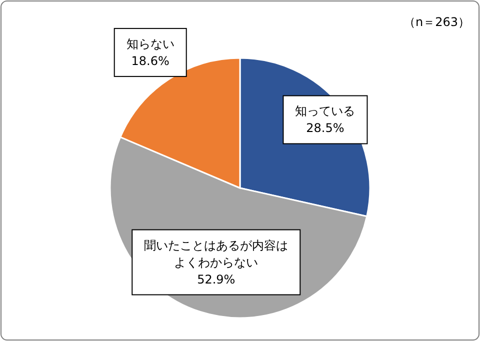  What do you see at coordinates (436, 22) in the screenshot?
I see `text: （n＝263）` at bounding box center [436, 22].